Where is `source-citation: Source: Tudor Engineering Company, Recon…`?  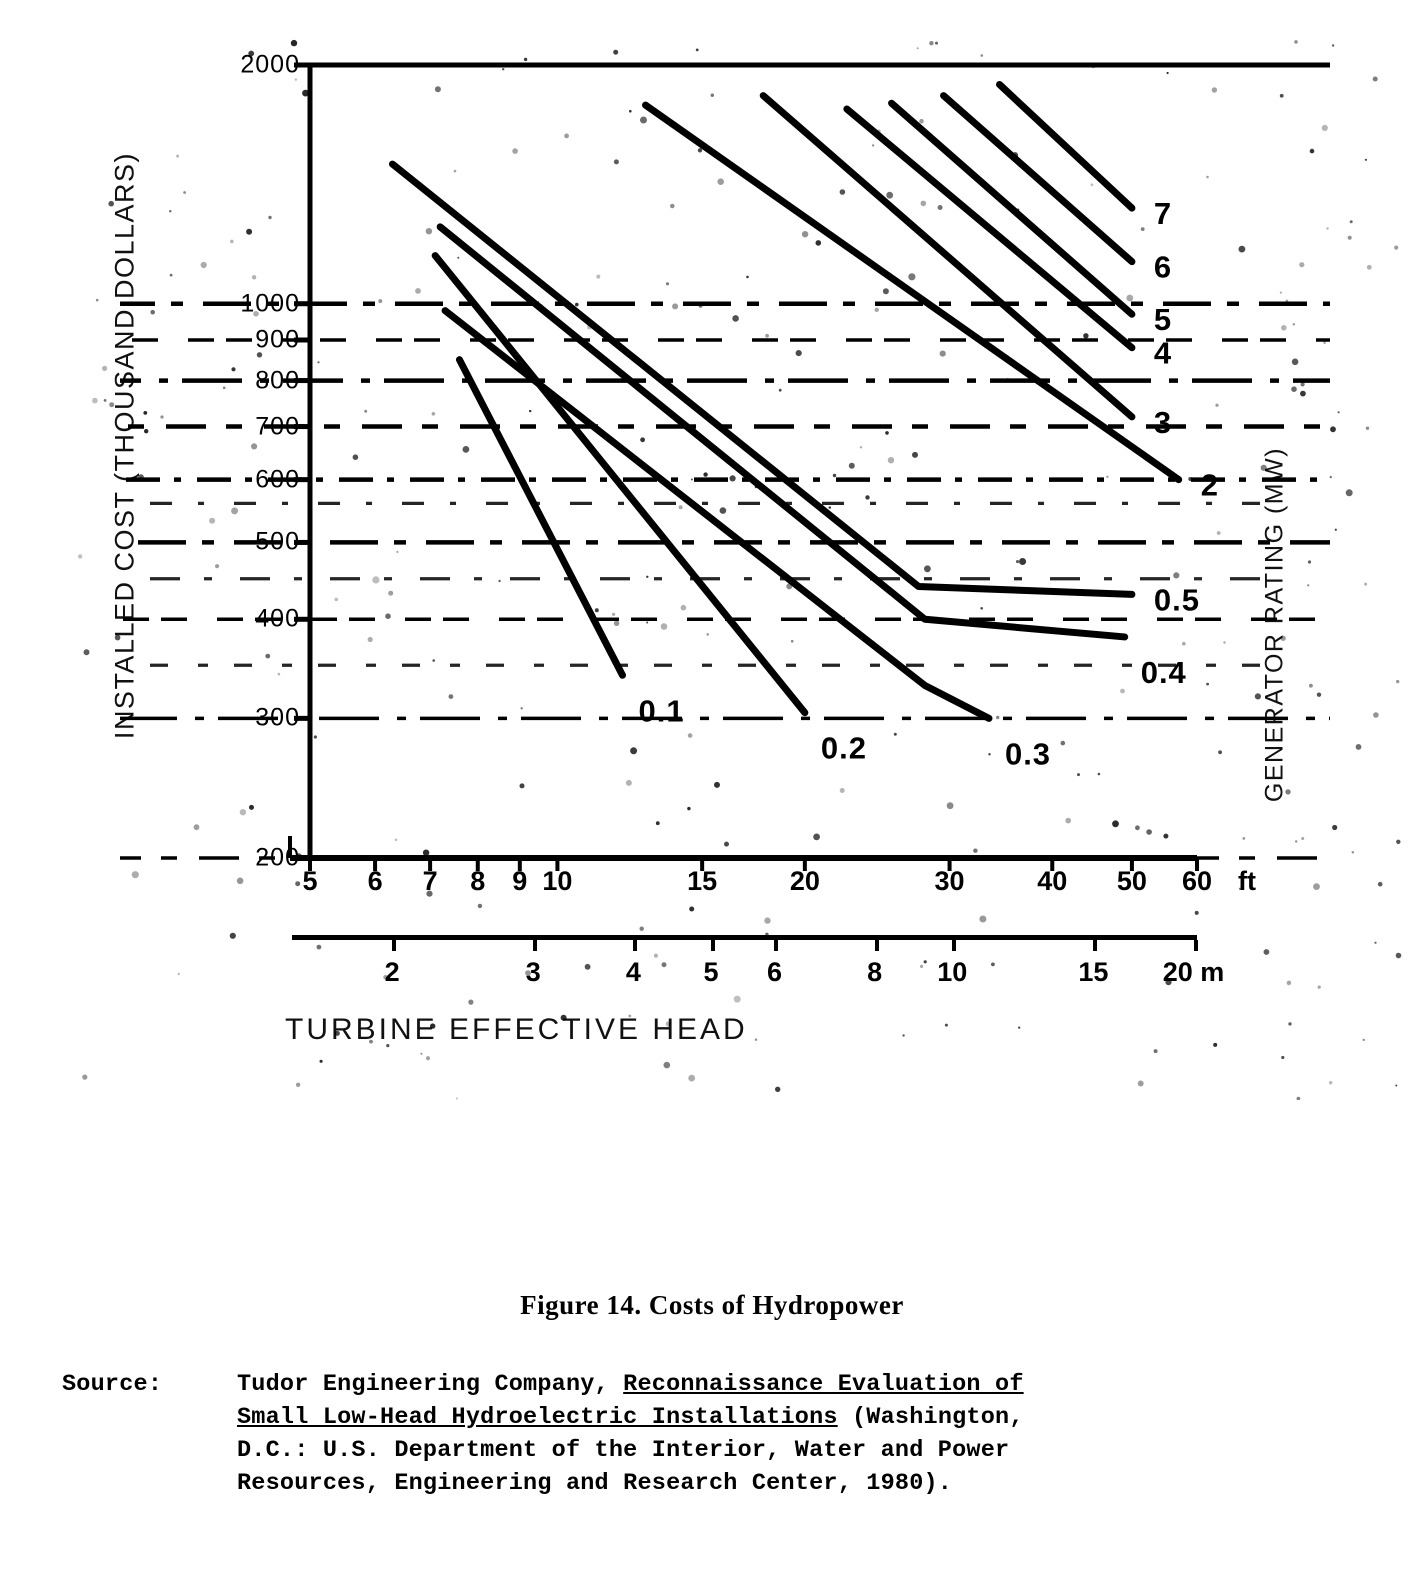
source-citation: Source: Tudor Engineering Company, Recon… is located at coordinates (712, 1434).